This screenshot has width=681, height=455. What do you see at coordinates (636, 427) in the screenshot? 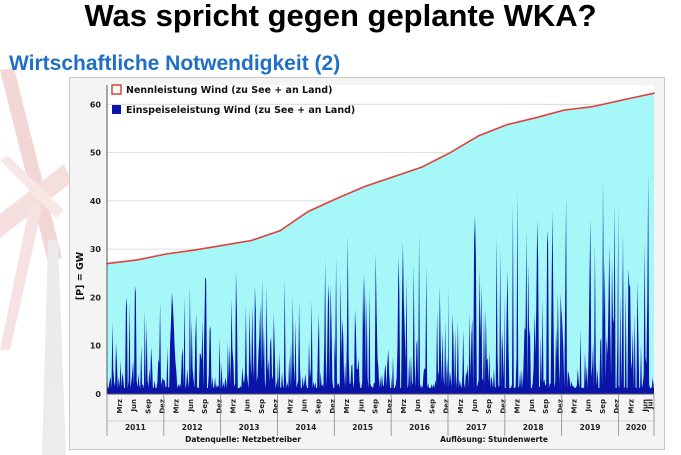
I see `x-tick-year-2020: 2020` at bounding box center [636, 427].